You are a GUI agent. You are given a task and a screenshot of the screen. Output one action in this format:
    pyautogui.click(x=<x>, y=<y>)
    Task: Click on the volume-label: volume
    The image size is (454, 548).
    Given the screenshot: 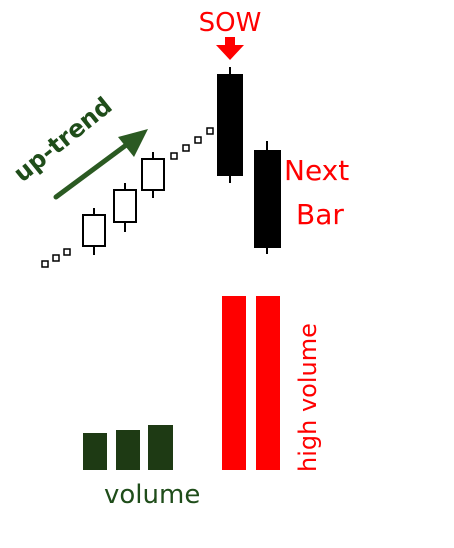 What is the action you would take?
    pyautogui.click(x=152, y=495)
    